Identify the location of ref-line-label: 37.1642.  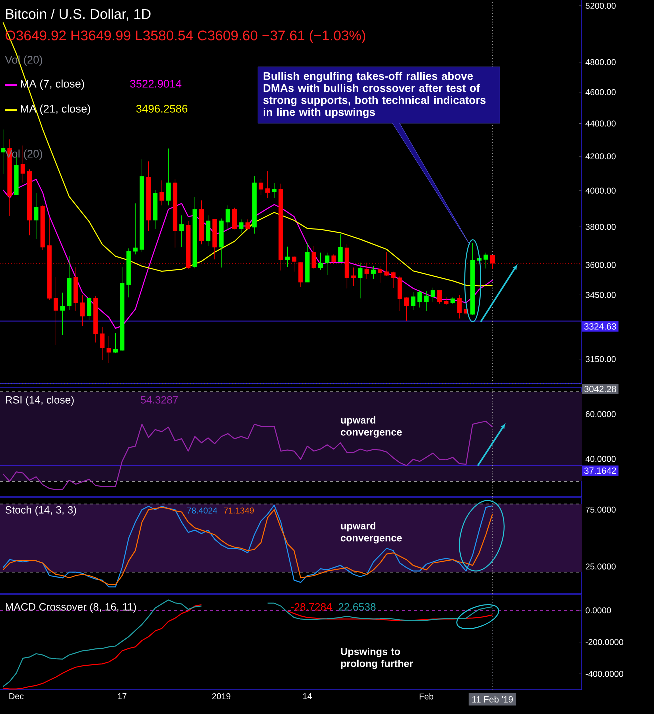
(600, 471).